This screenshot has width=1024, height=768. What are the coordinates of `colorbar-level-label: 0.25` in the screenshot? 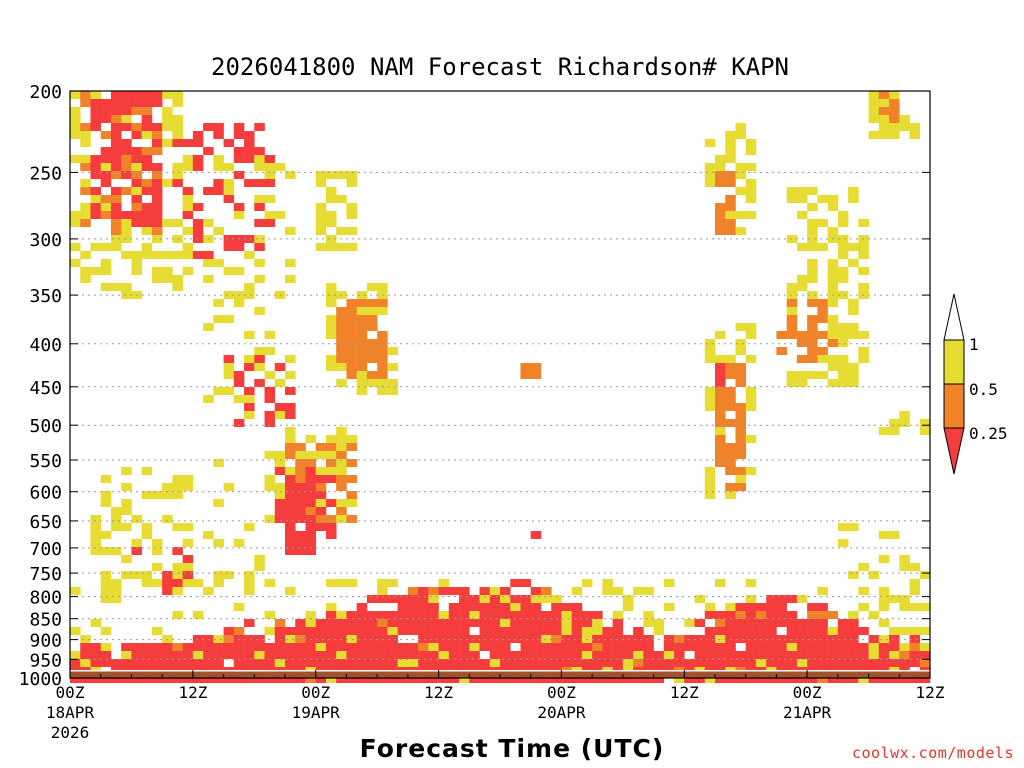 It's located at (988, 433).